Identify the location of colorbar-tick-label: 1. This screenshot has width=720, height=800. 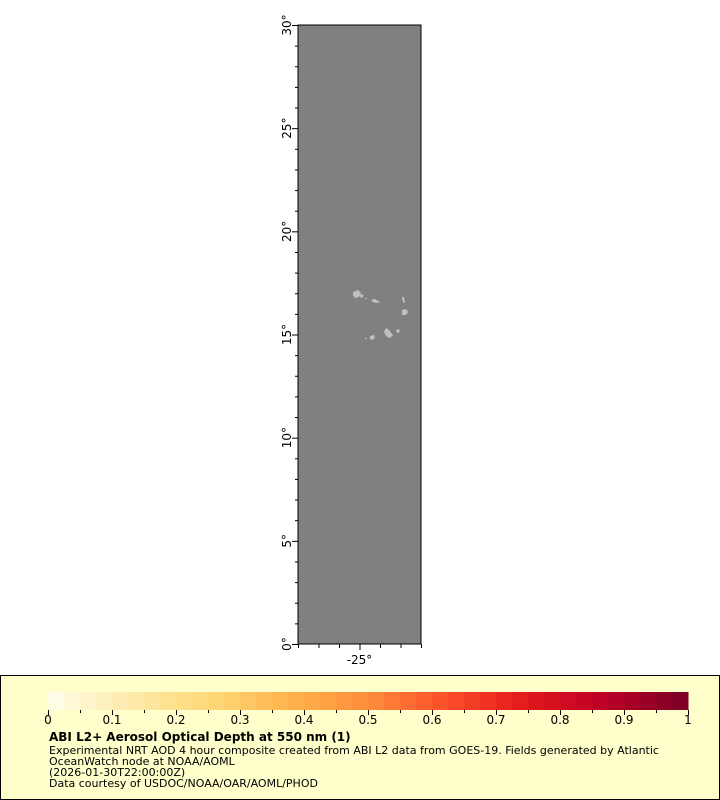
(688, 719).